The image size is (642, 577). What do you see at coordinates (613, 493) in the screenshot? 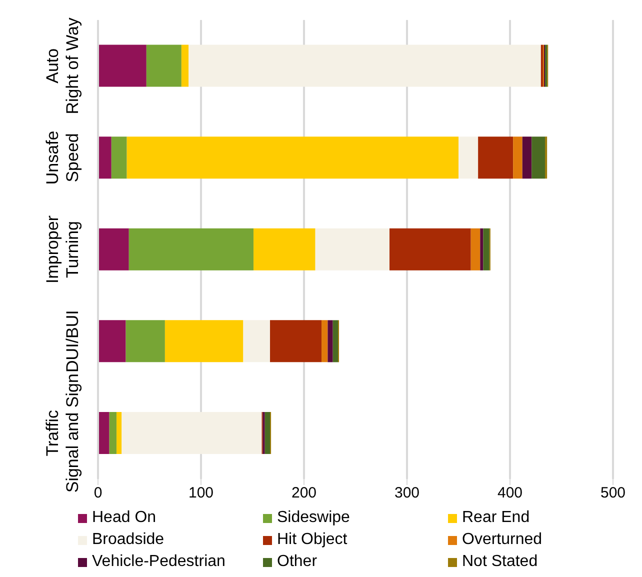
I see `x-tick-label: 500` at bounding box center [613, 493].